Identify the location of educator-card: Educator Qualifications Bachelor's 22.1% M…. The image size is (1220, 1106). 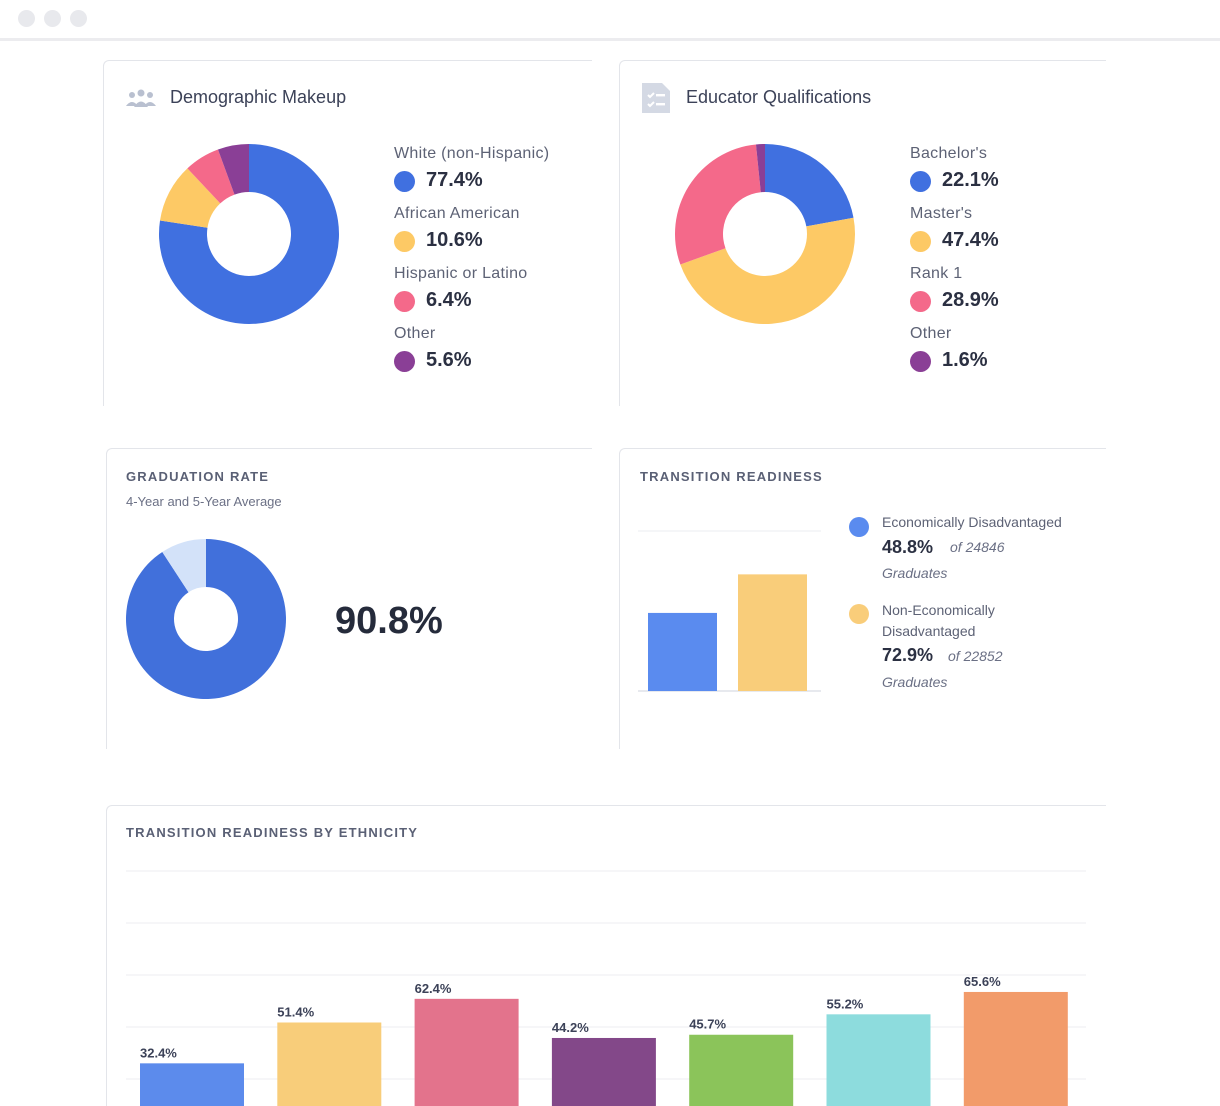
(862, 233).